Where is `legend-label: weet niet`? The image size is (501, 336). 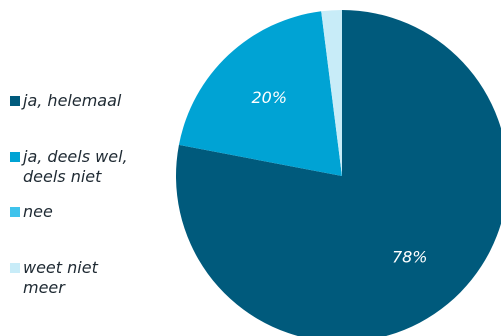 legend-label: weet niet is located at coordinates (60, 267).